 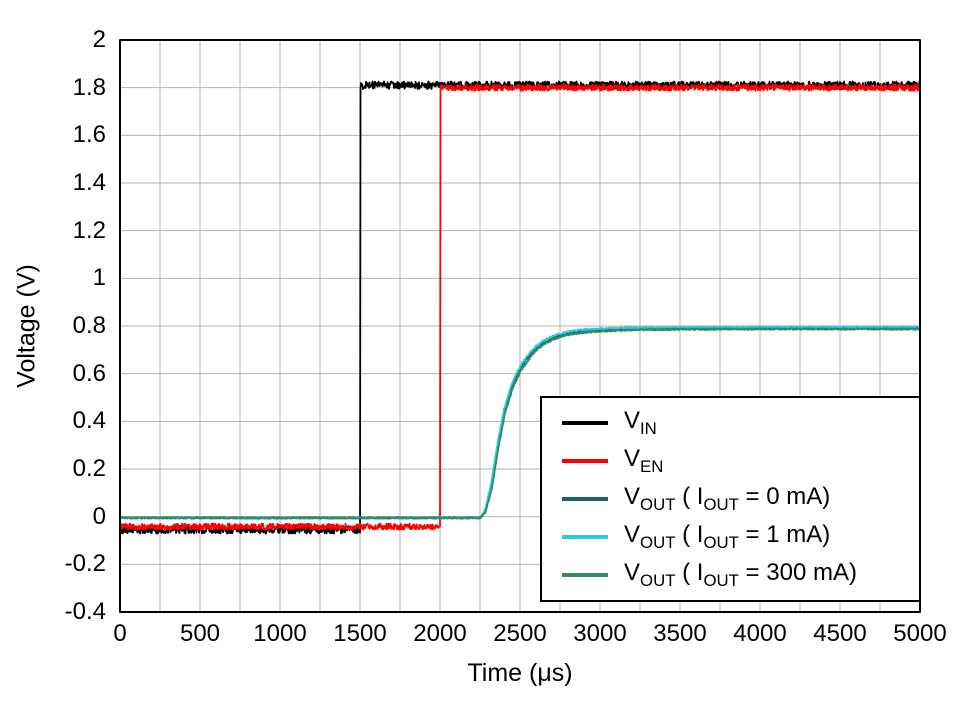 What do you see at coordinates (520, 633) in the screenshot?
I see `x-tick-label: 2500` at bounding box center [520, 633].